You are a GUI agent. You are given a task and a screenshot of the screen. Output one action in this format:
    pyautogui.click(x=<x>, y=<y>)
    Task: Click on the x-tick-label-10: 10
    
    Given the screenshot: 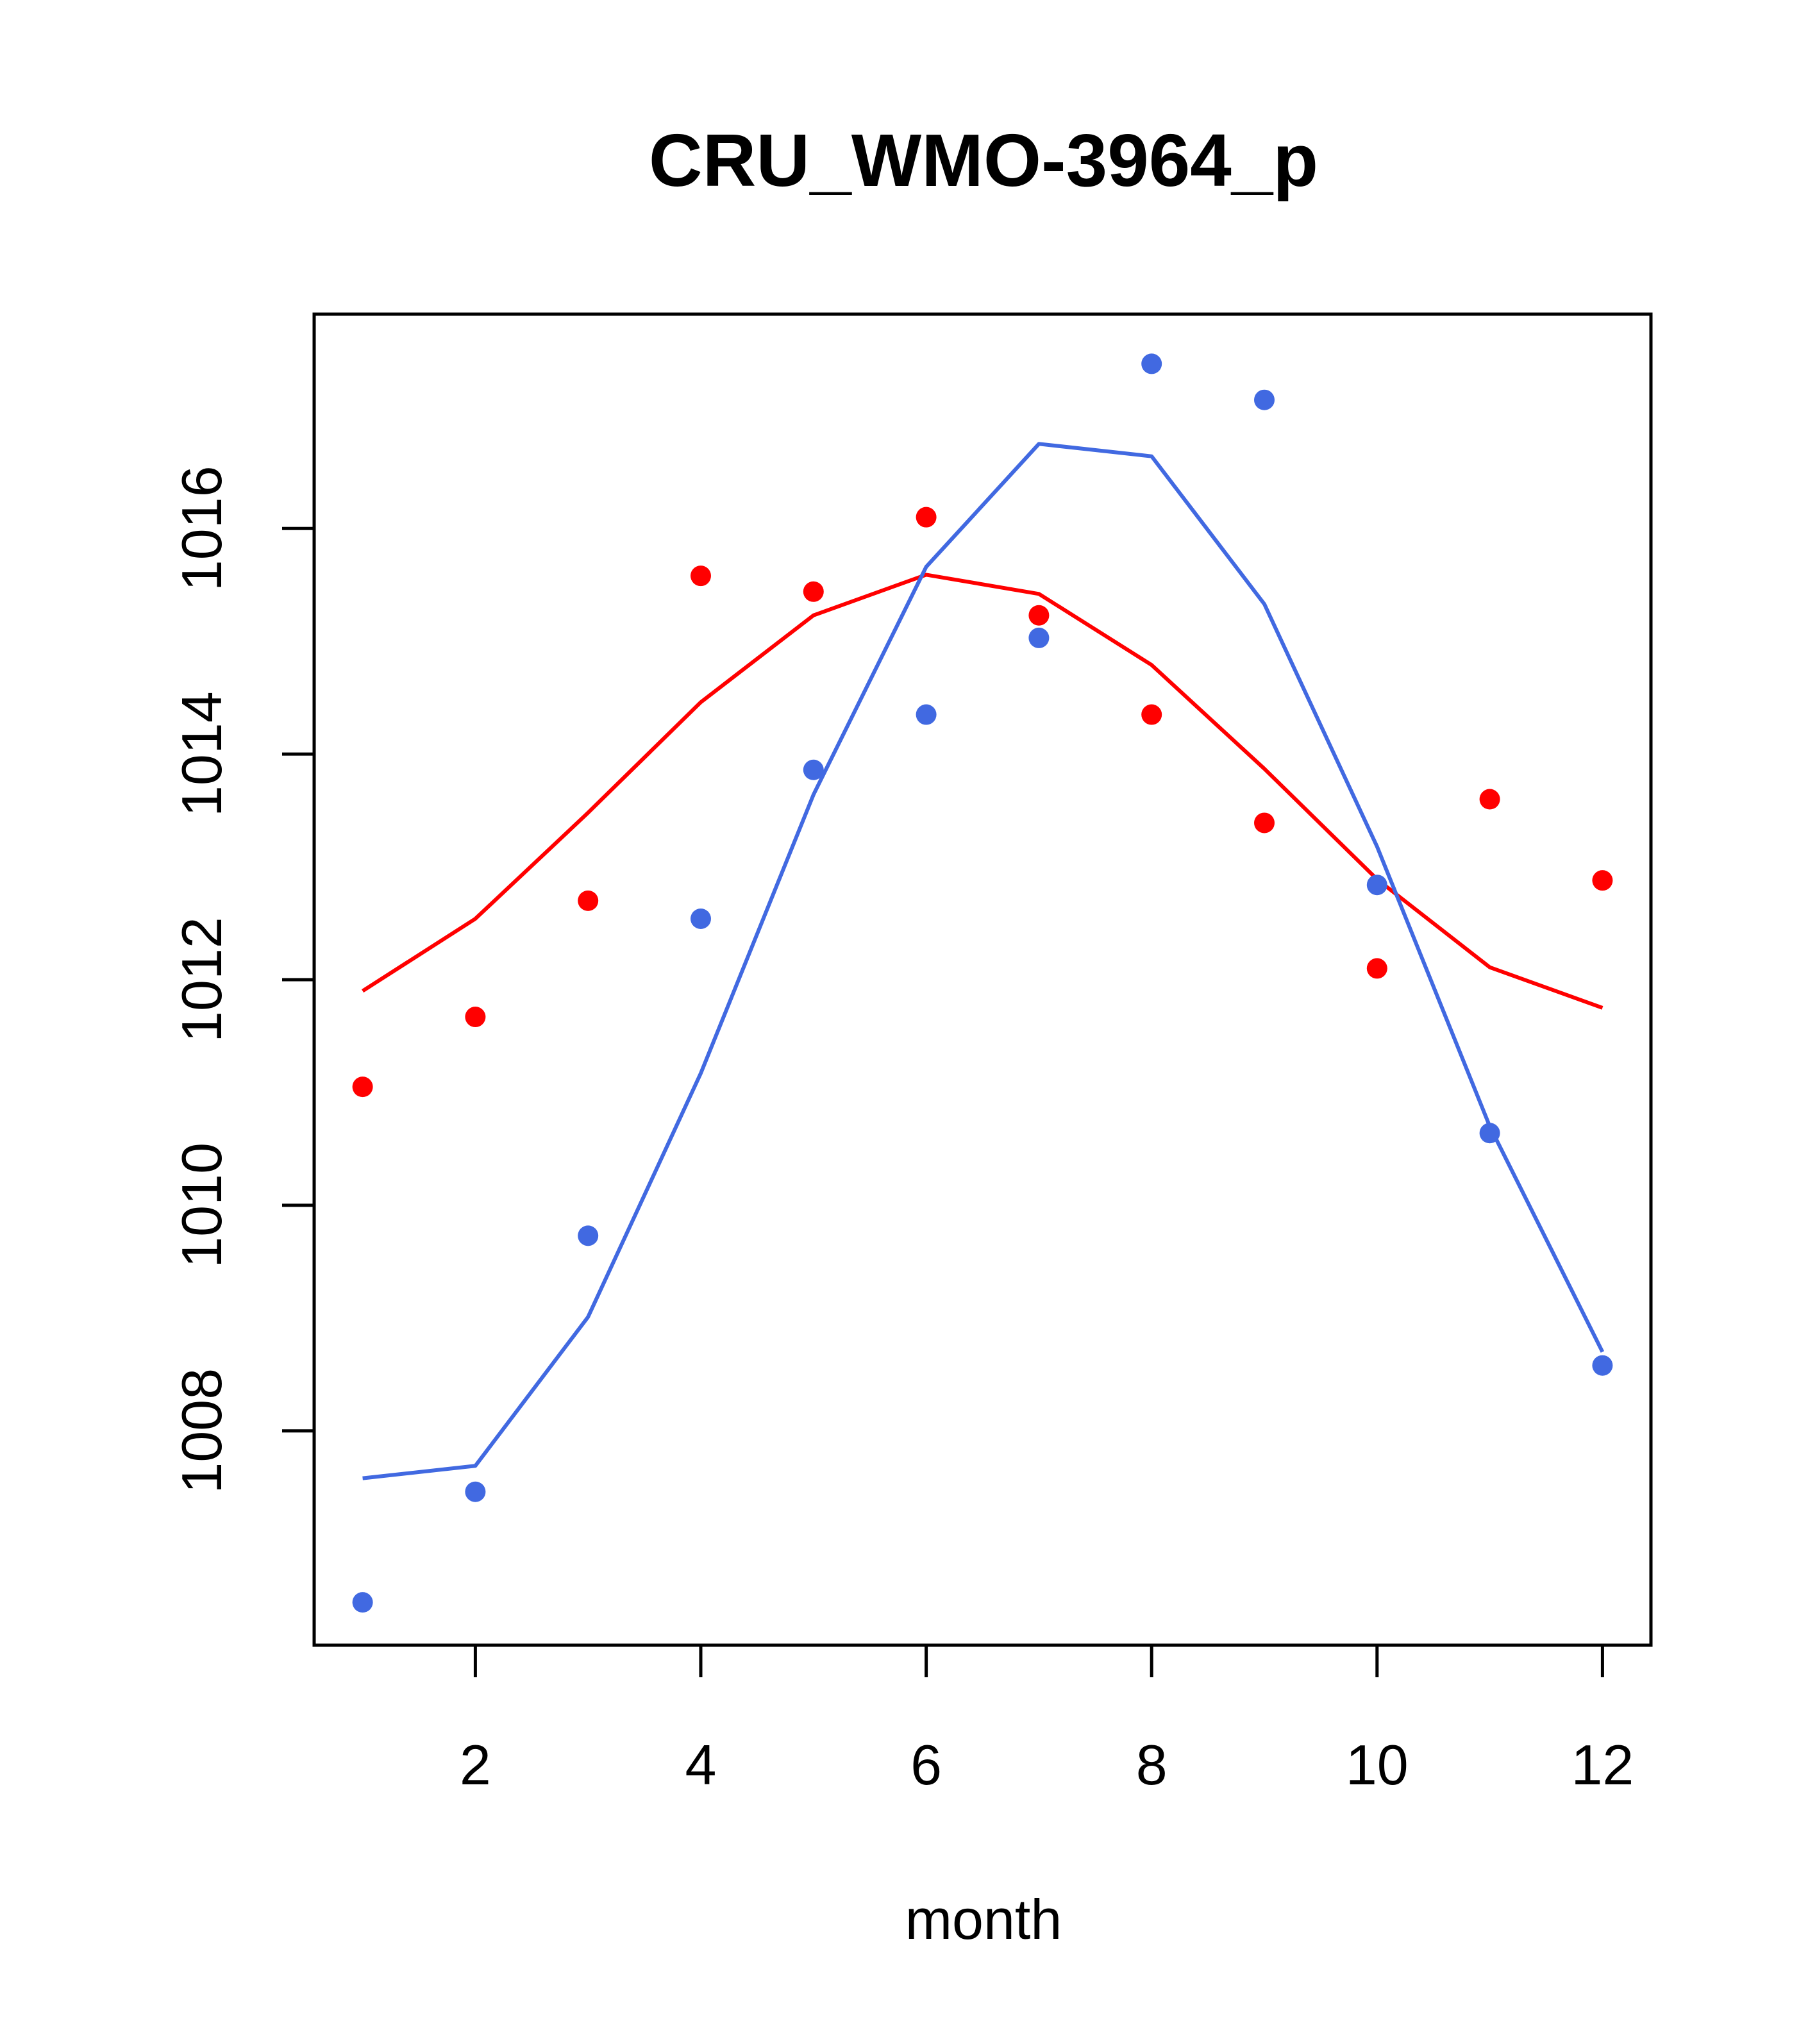 What is the action you would take?
    pyautogui.click(x=1378, y=1765)
    